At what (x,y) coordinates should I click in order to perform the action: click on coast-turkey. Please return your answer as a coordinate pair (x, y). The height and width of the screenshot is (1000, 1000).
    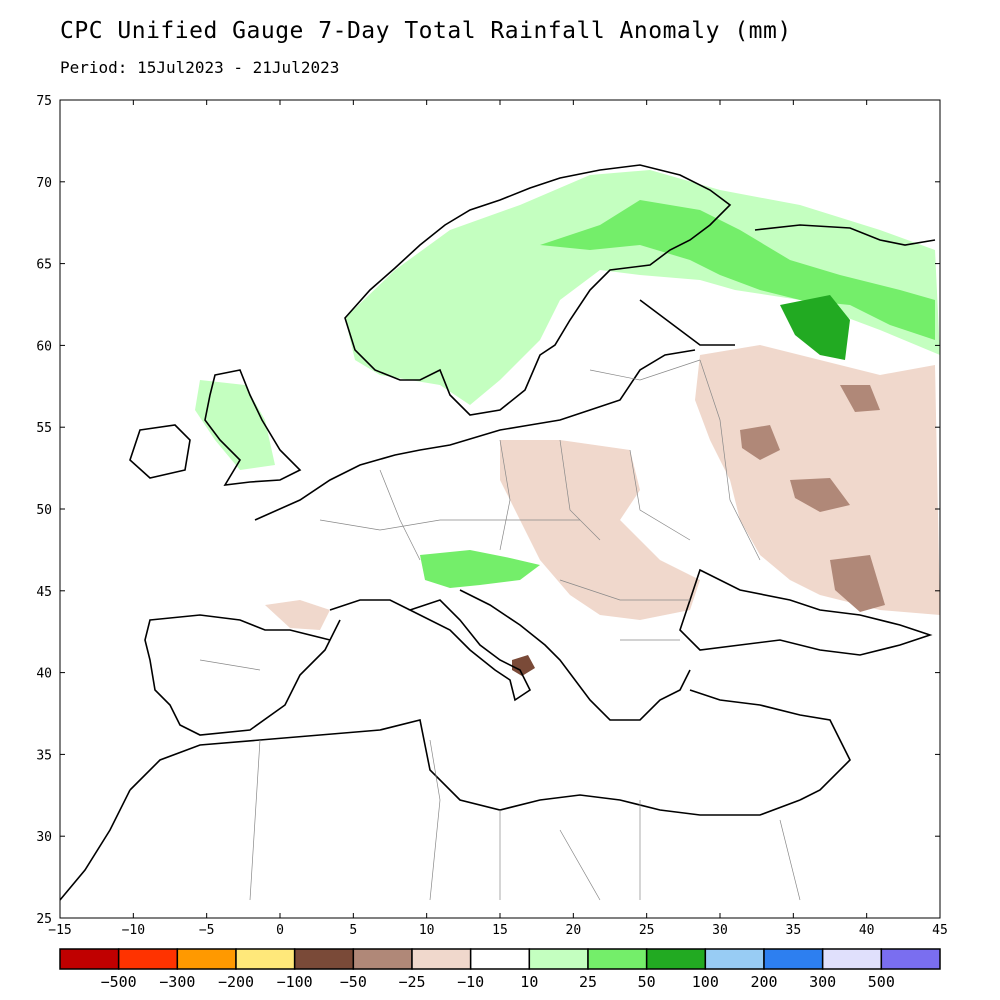
    Looking at the image, I should click on (770, 745).